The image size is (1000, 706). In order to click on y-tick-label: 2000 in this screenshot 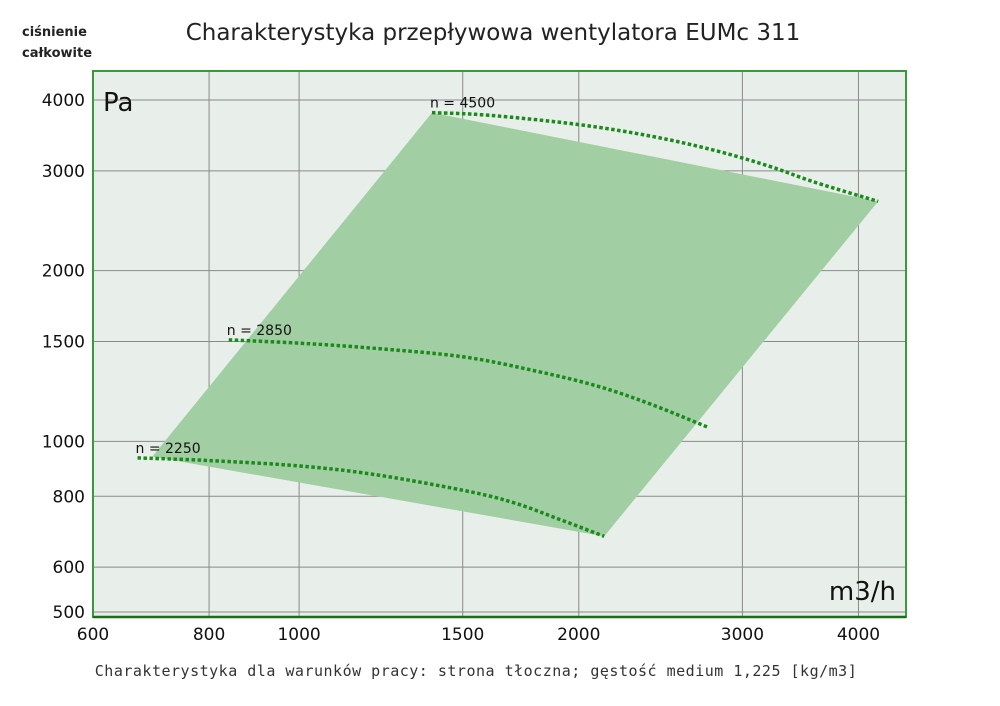, I will do `click(63, 272)`.